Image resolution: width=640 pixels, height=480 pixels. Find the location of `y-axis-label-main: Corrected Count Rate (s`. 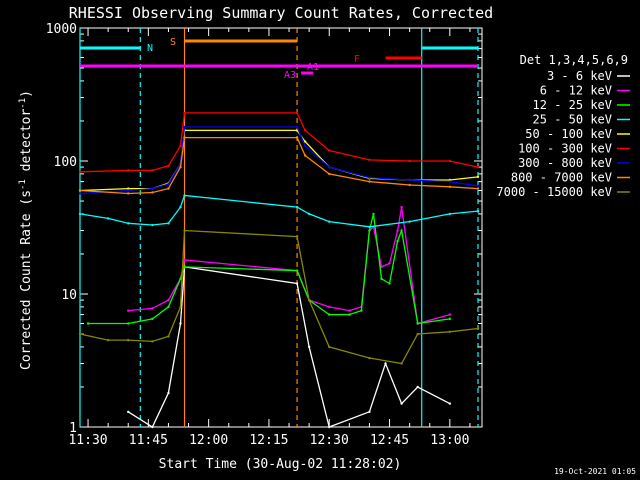

y-axis-label-main: Corrected Count Rate (s is located at coordinates (26, 280).